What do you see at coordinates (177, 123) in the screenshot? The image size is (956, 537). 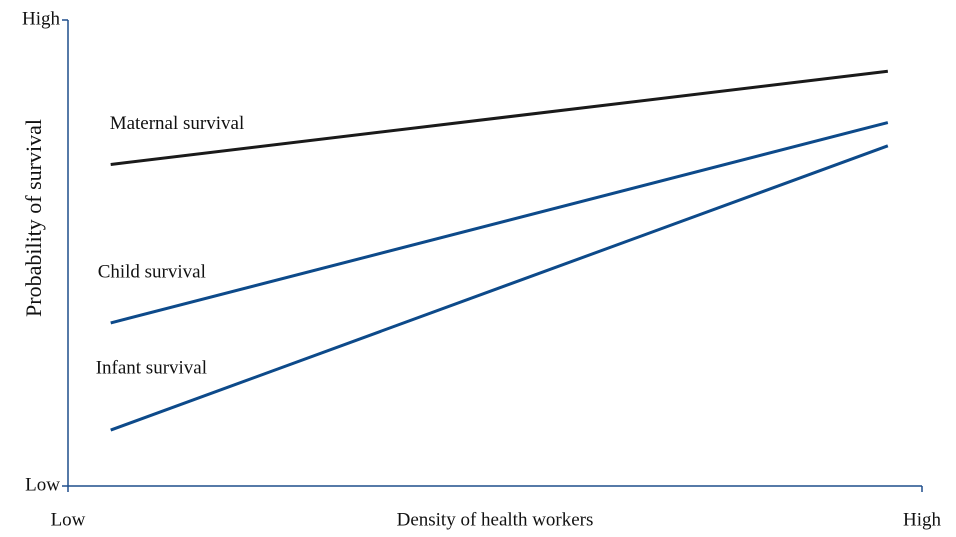 I see `series-label: Maternal survival` at bounding box center [177, 123].